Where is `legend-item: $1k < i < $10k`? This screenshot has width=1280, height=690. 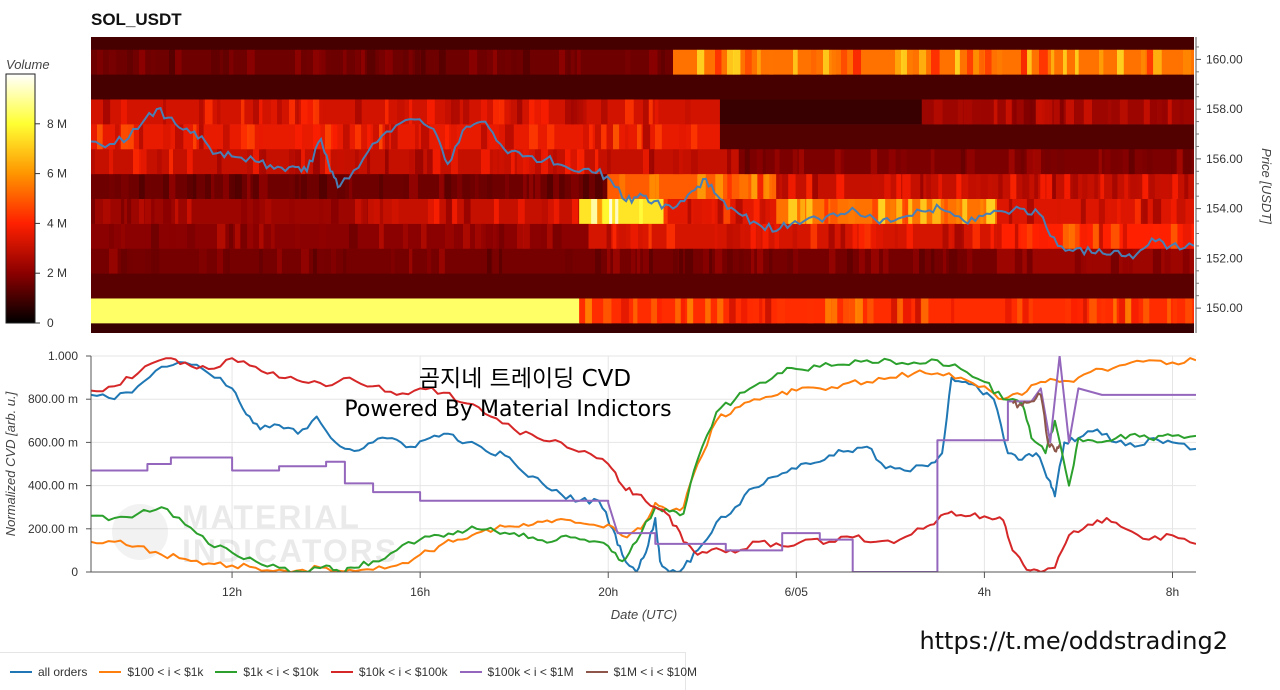
legend-item: $1k < i < $10k is located at coordinates (267, 672).